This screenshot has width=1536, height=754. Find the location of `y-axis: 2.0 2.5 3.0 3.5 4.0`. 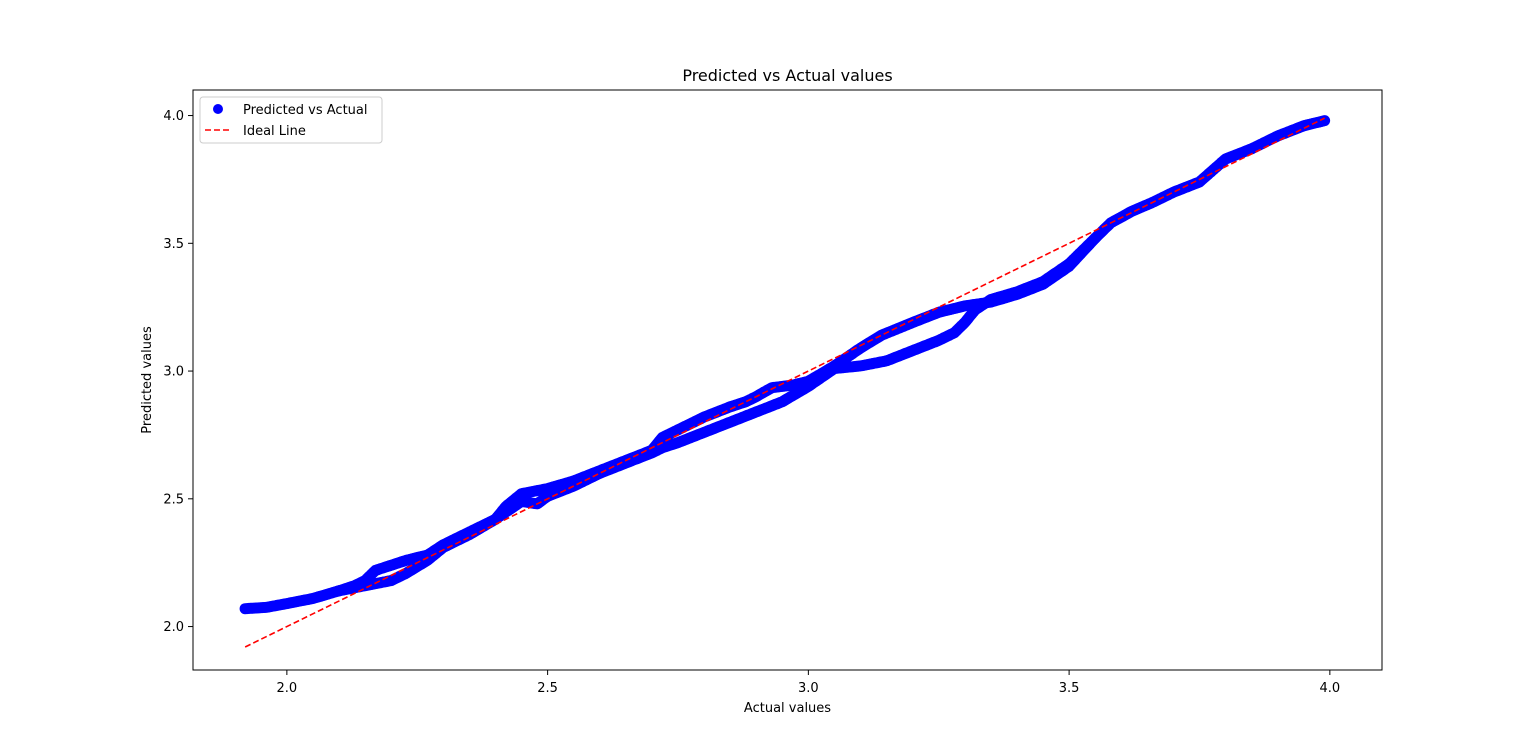

y-axis: 2.0 2.5 3.0 3.5 4.0 is located at coordinates (178, 372).